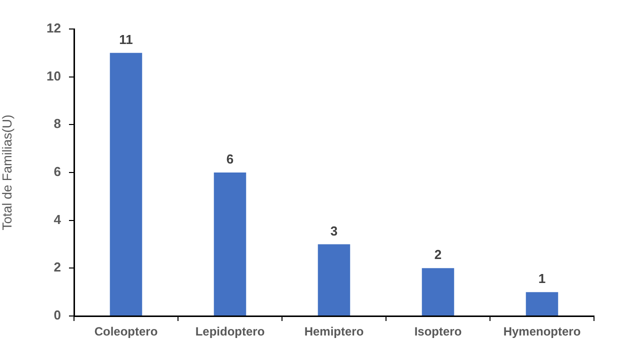 The height and width of the screenshot is (346, 622). I want to click on y-tick-label: 10, so click(53, 76).